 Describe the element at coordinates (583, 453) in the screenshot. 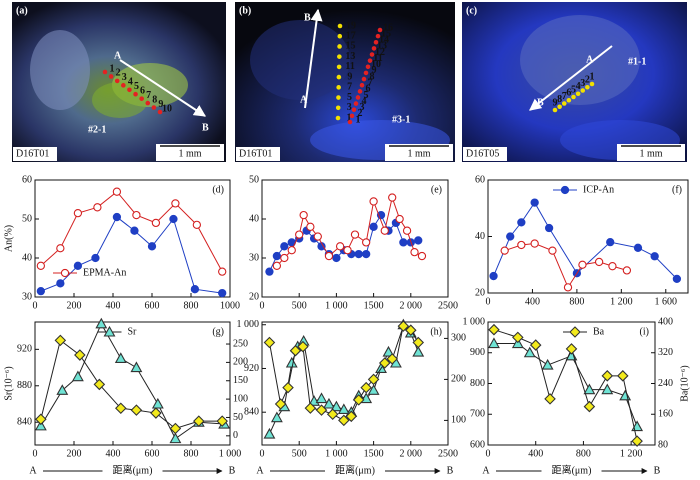

I see `x-tick-label: 800` at that location.